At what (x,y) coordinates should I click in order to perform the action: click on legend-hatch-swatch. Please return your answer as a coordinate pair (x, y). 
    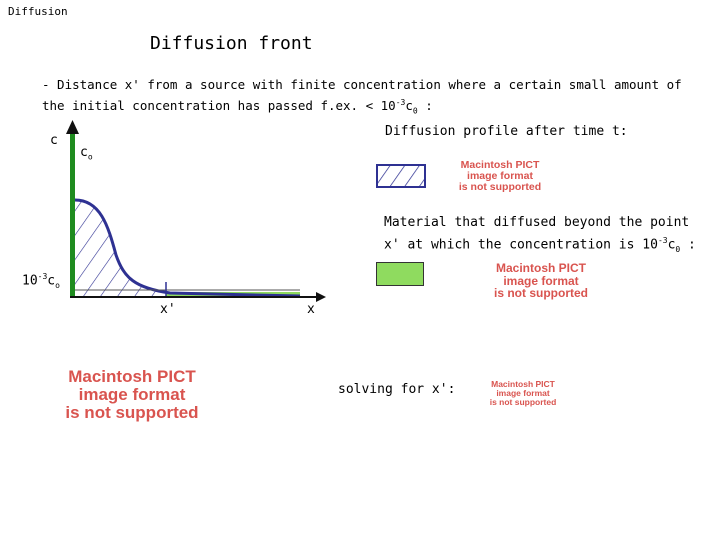
    Looking at the image, I should click on (401, 176).